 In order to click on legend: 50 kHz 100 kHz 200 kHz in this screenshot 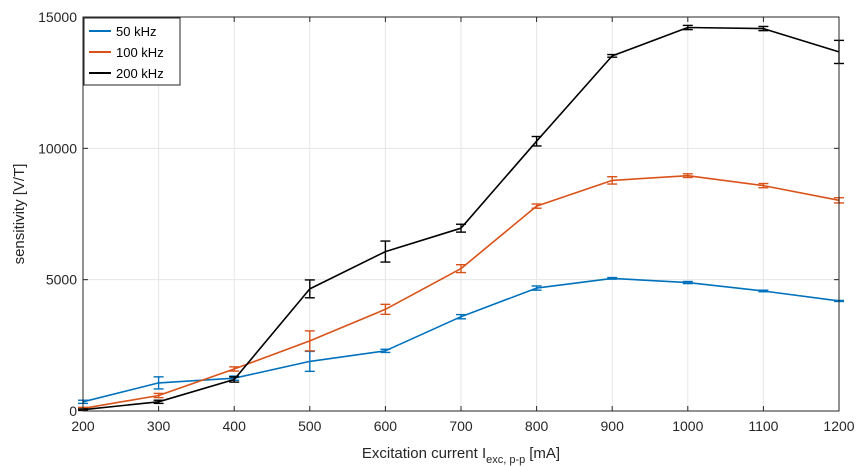, I will do `click(132, 51)`.